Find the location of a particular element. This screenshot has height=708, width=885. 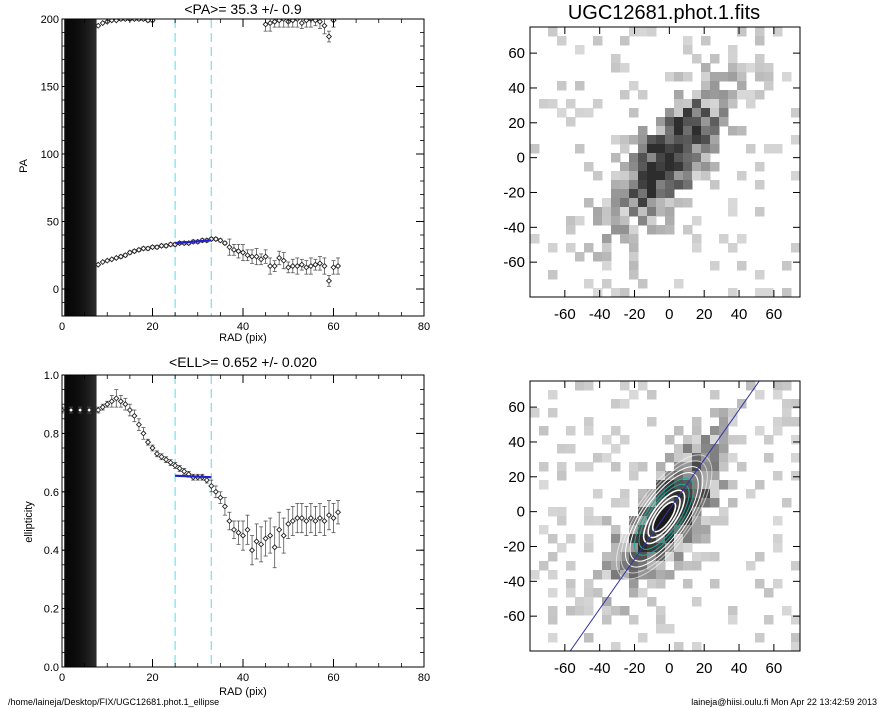

ell-ytick-label: 1.0 is located at coordinates (51, 376).